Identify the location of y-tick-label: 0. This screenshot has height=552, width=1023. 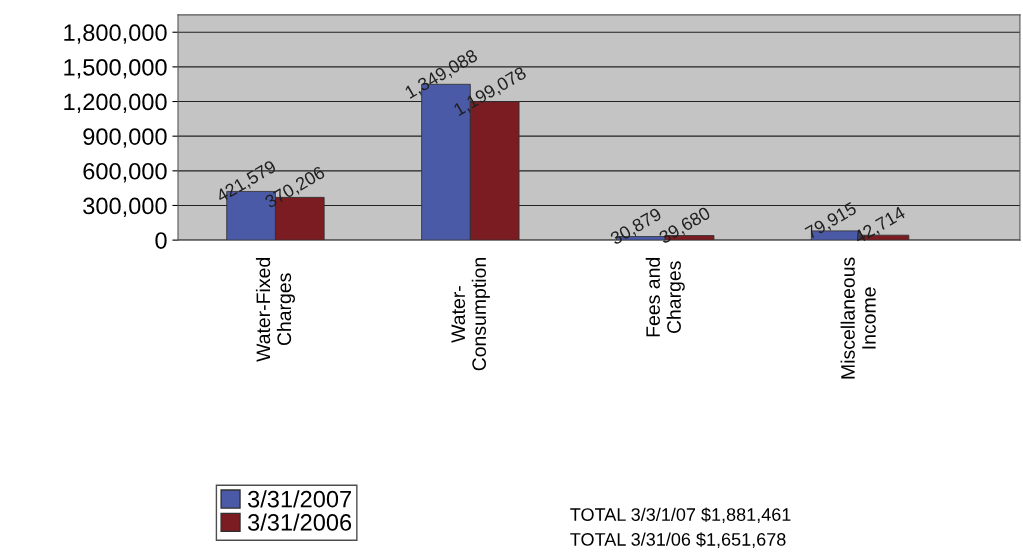
(161, 240).